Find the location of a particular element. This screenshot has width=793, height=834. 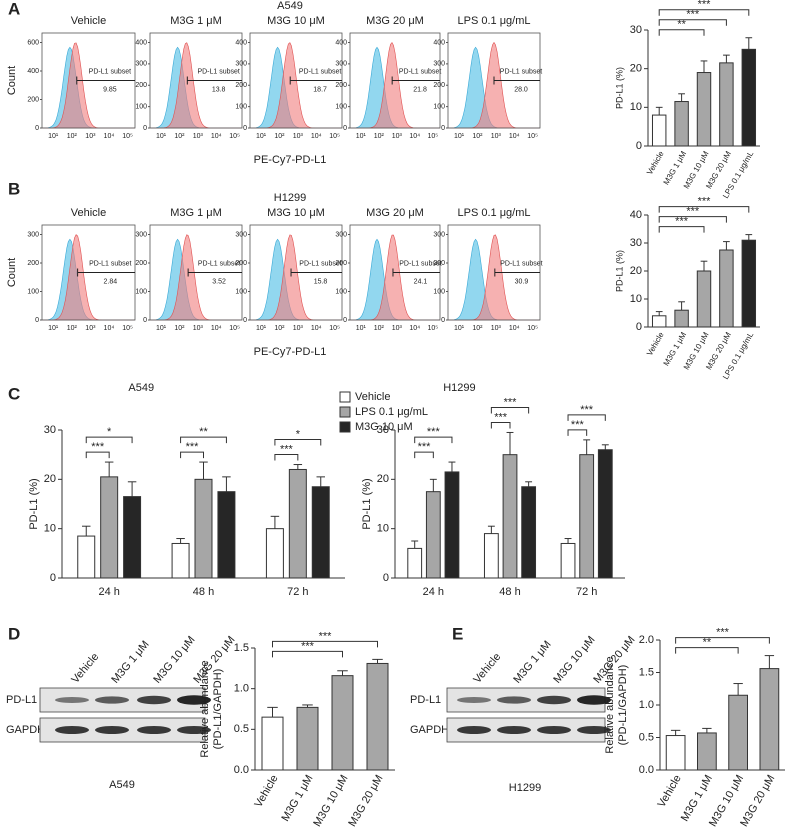

y-axis-label: PD-L1 (%) is located at coordinates (619, 88).